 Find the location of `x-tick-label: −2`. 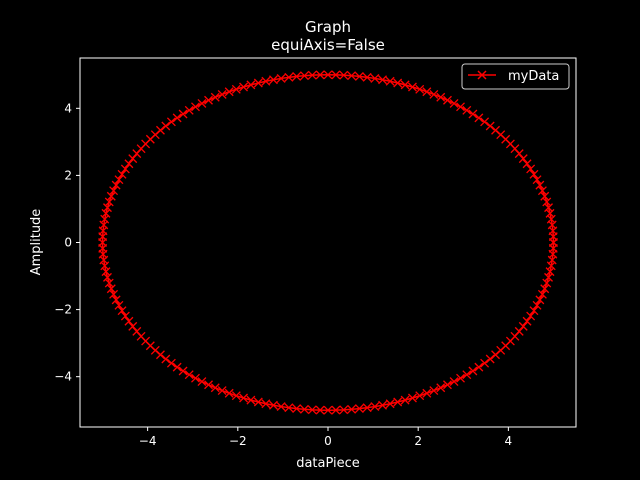

x-tick-label: −2 is located at coordinates (238, 441).